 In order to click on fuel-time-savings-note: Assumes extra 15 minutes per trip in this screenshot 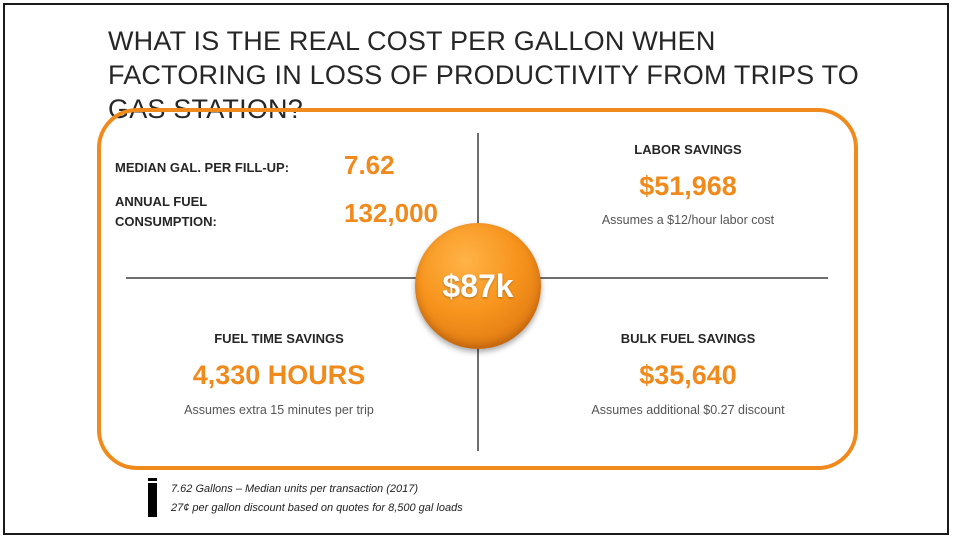, I will do `click(279, 410)`.